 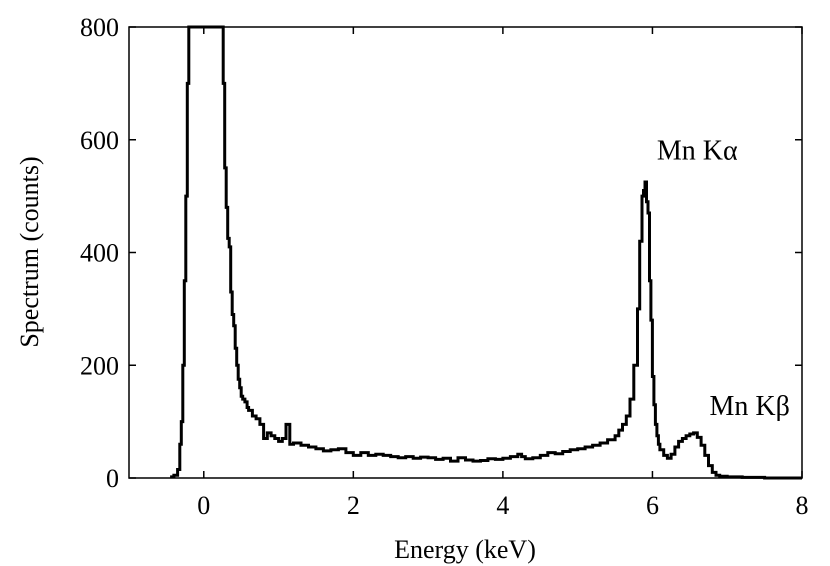 I want to click on y-tick-label: 200, so click(x=99, y=365).